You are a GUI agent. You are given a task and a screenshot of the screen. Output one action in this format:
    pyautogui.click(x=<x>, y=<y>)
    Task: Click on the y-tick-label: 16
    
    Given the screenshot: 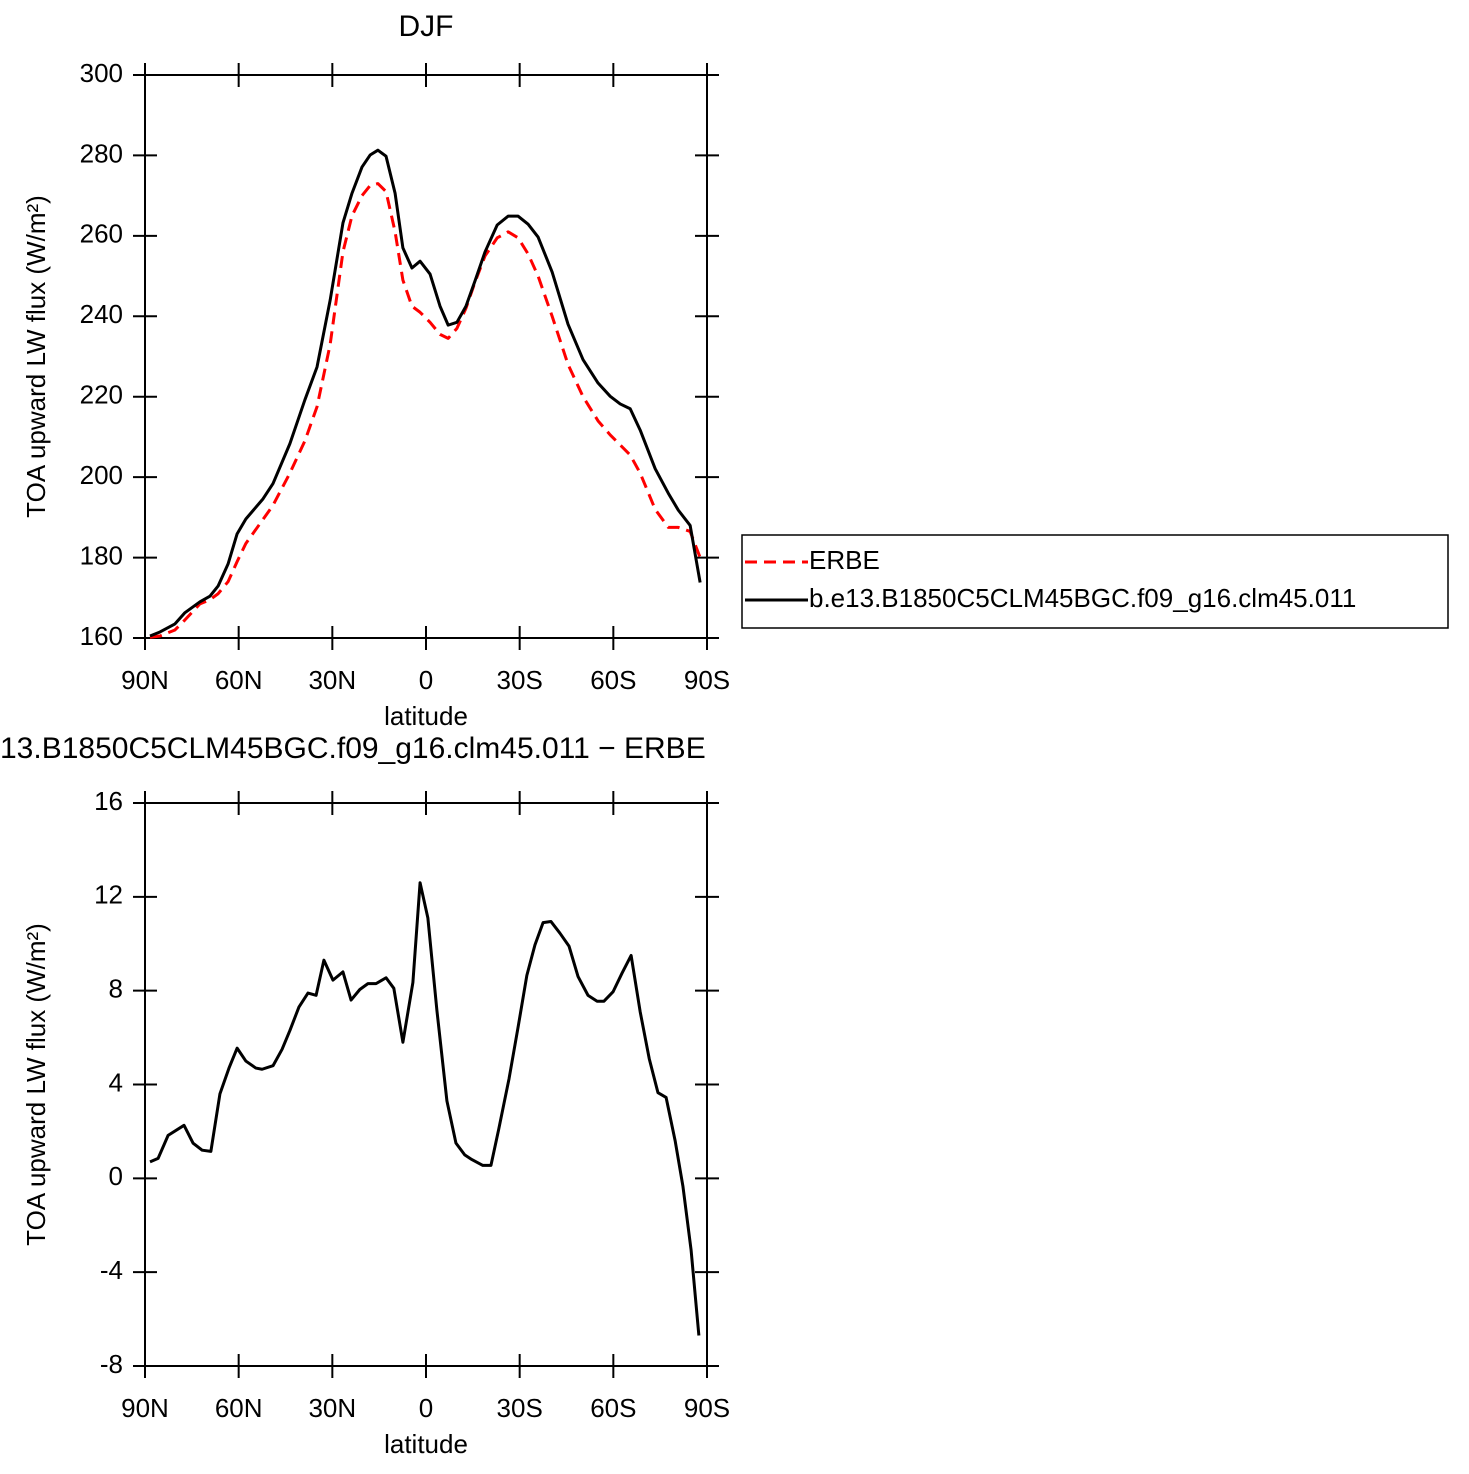 What is the action you would take?
    pyautogui.click(x=108, y=801)
    